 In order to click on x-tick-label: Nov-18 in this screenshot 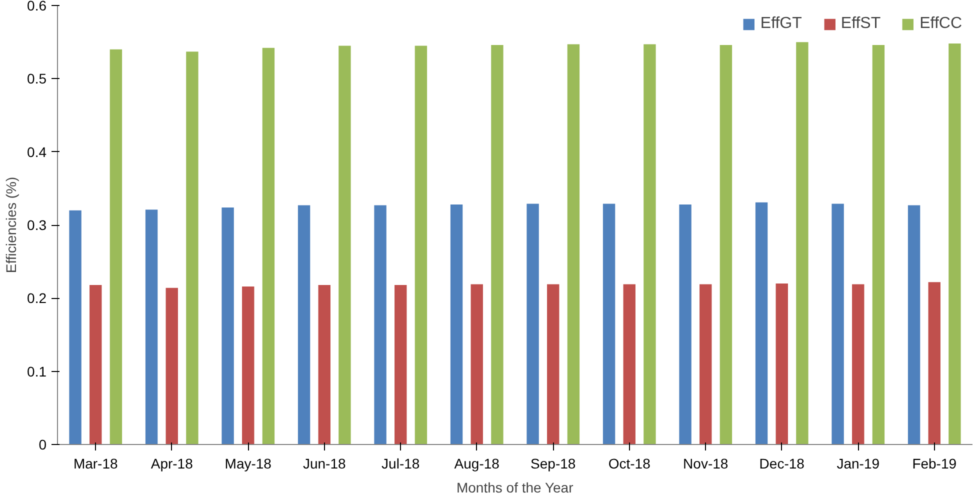, I will do `click(705, 464)`.